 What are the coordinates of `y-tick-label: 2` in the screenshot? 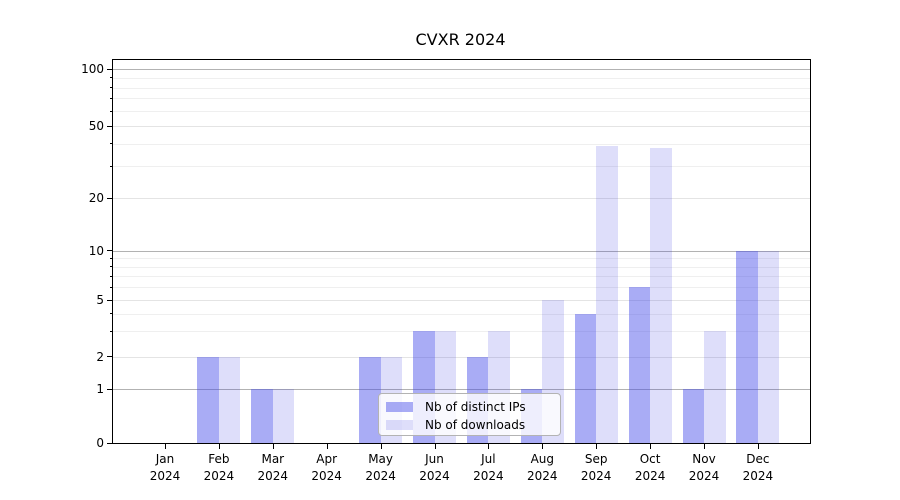 It's located at (100, 356).